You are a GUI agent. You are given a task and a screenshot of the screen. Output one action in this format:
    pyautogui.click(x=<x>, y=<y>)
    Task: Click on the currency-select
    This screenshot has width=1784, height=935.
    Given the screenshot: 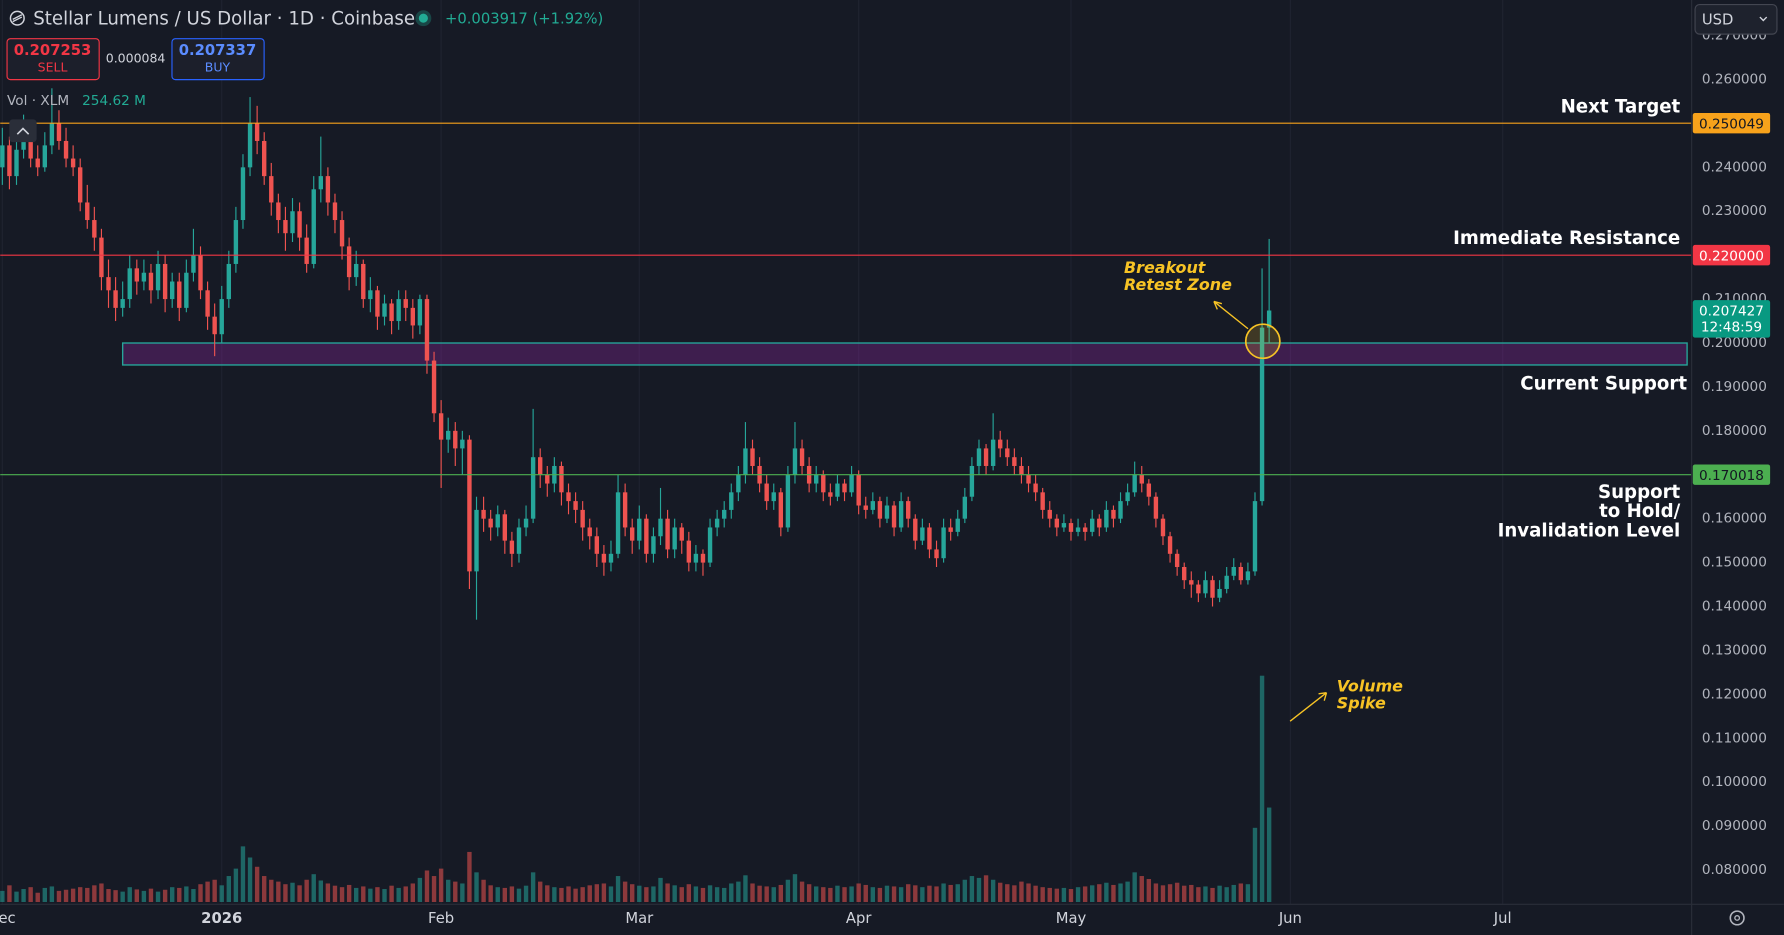 What is the action you would take?
    pyautogui.click(x=1736, y=19)
    